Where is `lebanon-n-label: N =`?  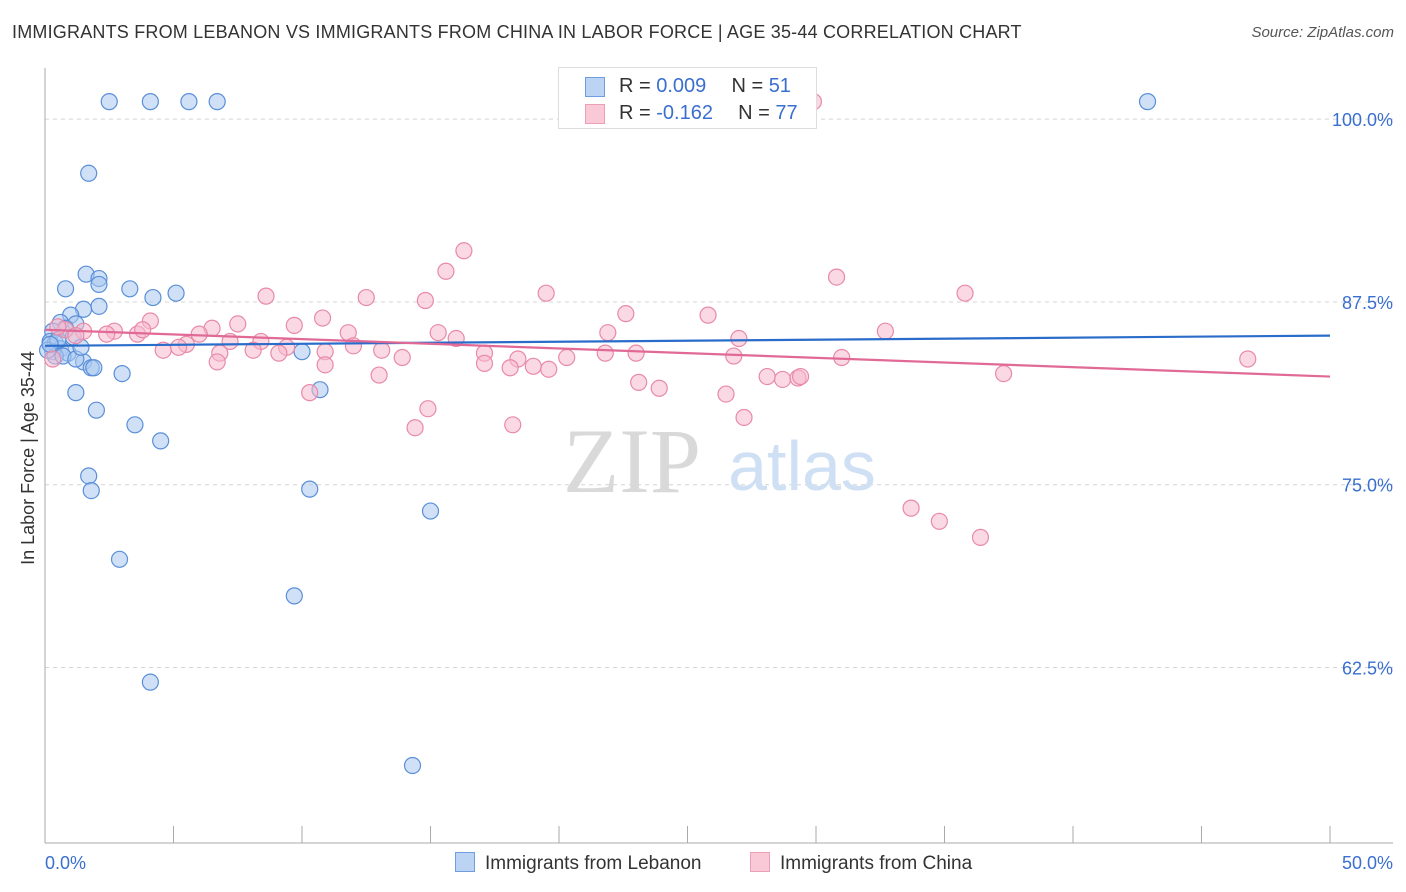
lebanon-n-label: N = is located at coordinates (747, 86).